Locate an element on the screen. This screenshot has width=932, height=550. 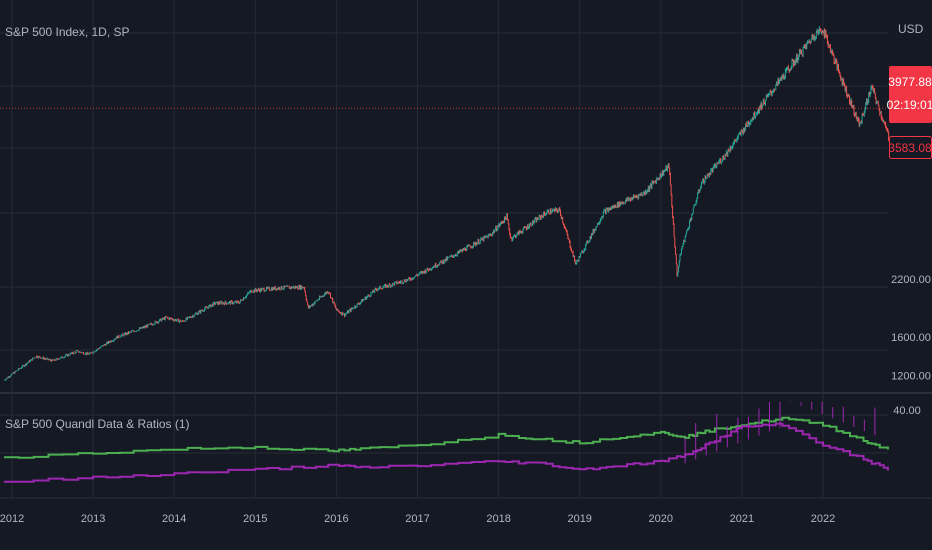
x-tick-label: 2017 is located at coordinates (417, 519).